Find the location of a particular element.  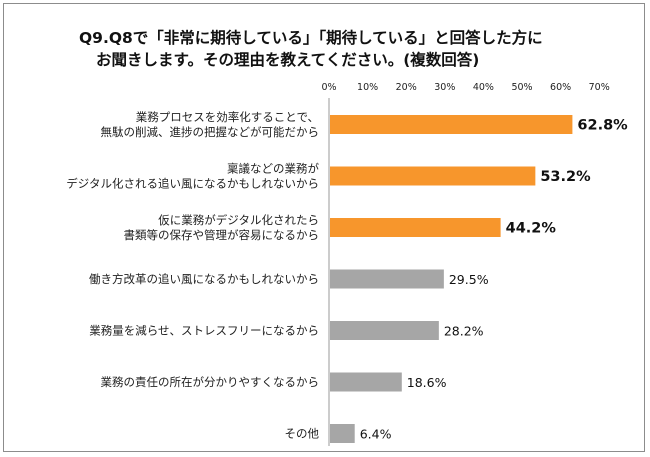

data-label: 29.5% is located at coordinates (469, 279).